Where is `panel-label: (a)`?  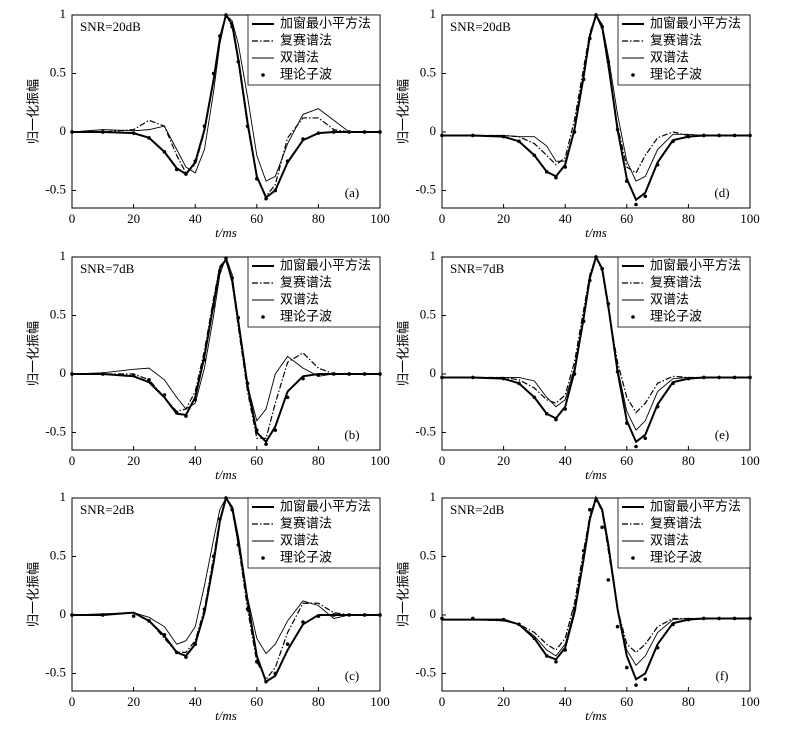 panel-label: (a) is located at coordinates (352, 192).